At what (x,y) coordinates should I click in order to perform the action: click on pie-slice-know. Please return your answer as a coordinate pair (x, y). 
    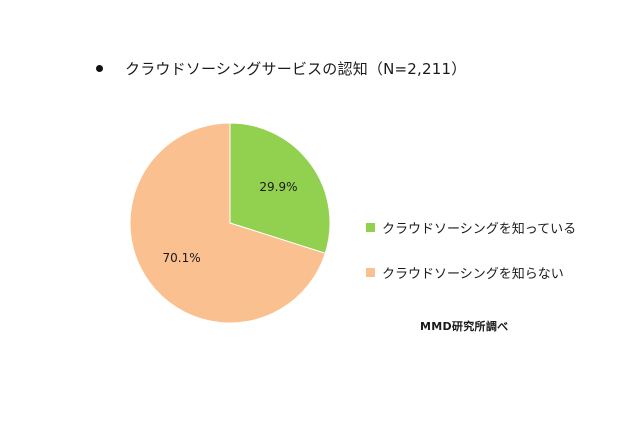
    Looking at the image, I should click on (280, 188).